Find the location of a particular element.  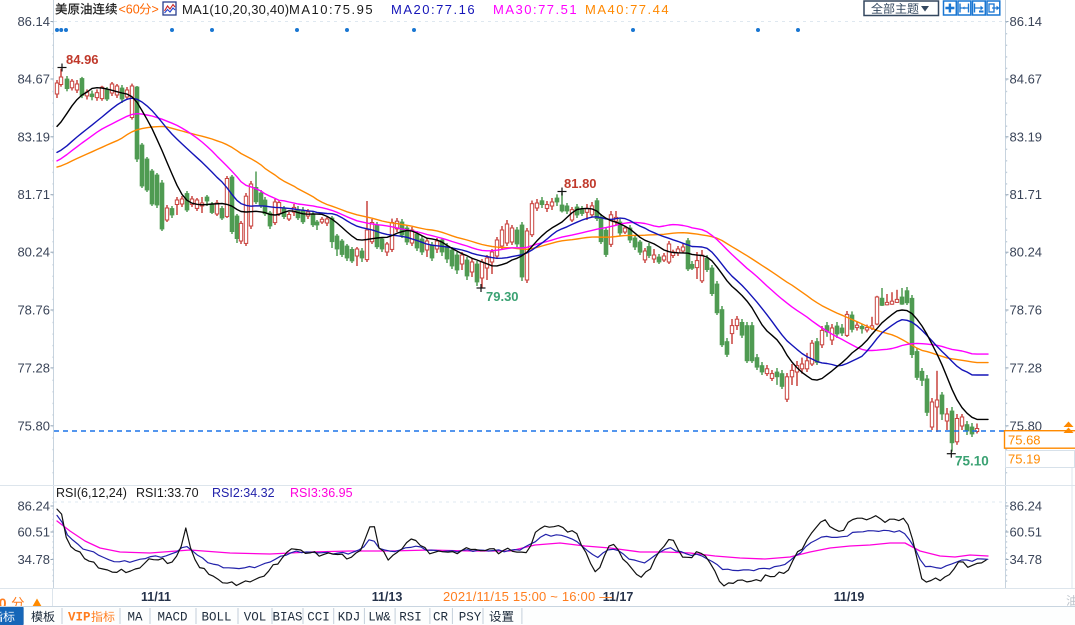

svg-text: MA is located at coordinates (135, 618).